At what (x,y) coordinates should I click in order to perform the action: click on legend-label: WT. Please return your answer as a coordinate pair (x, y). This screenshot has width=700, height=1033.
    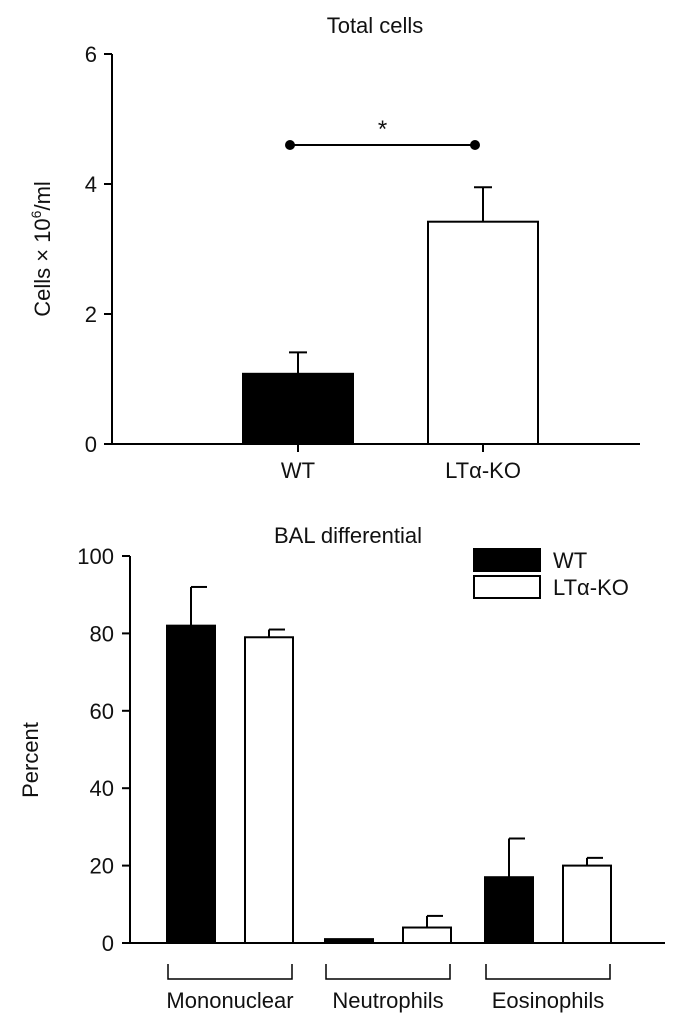
    Looking at the image, I should click on (570, 560).